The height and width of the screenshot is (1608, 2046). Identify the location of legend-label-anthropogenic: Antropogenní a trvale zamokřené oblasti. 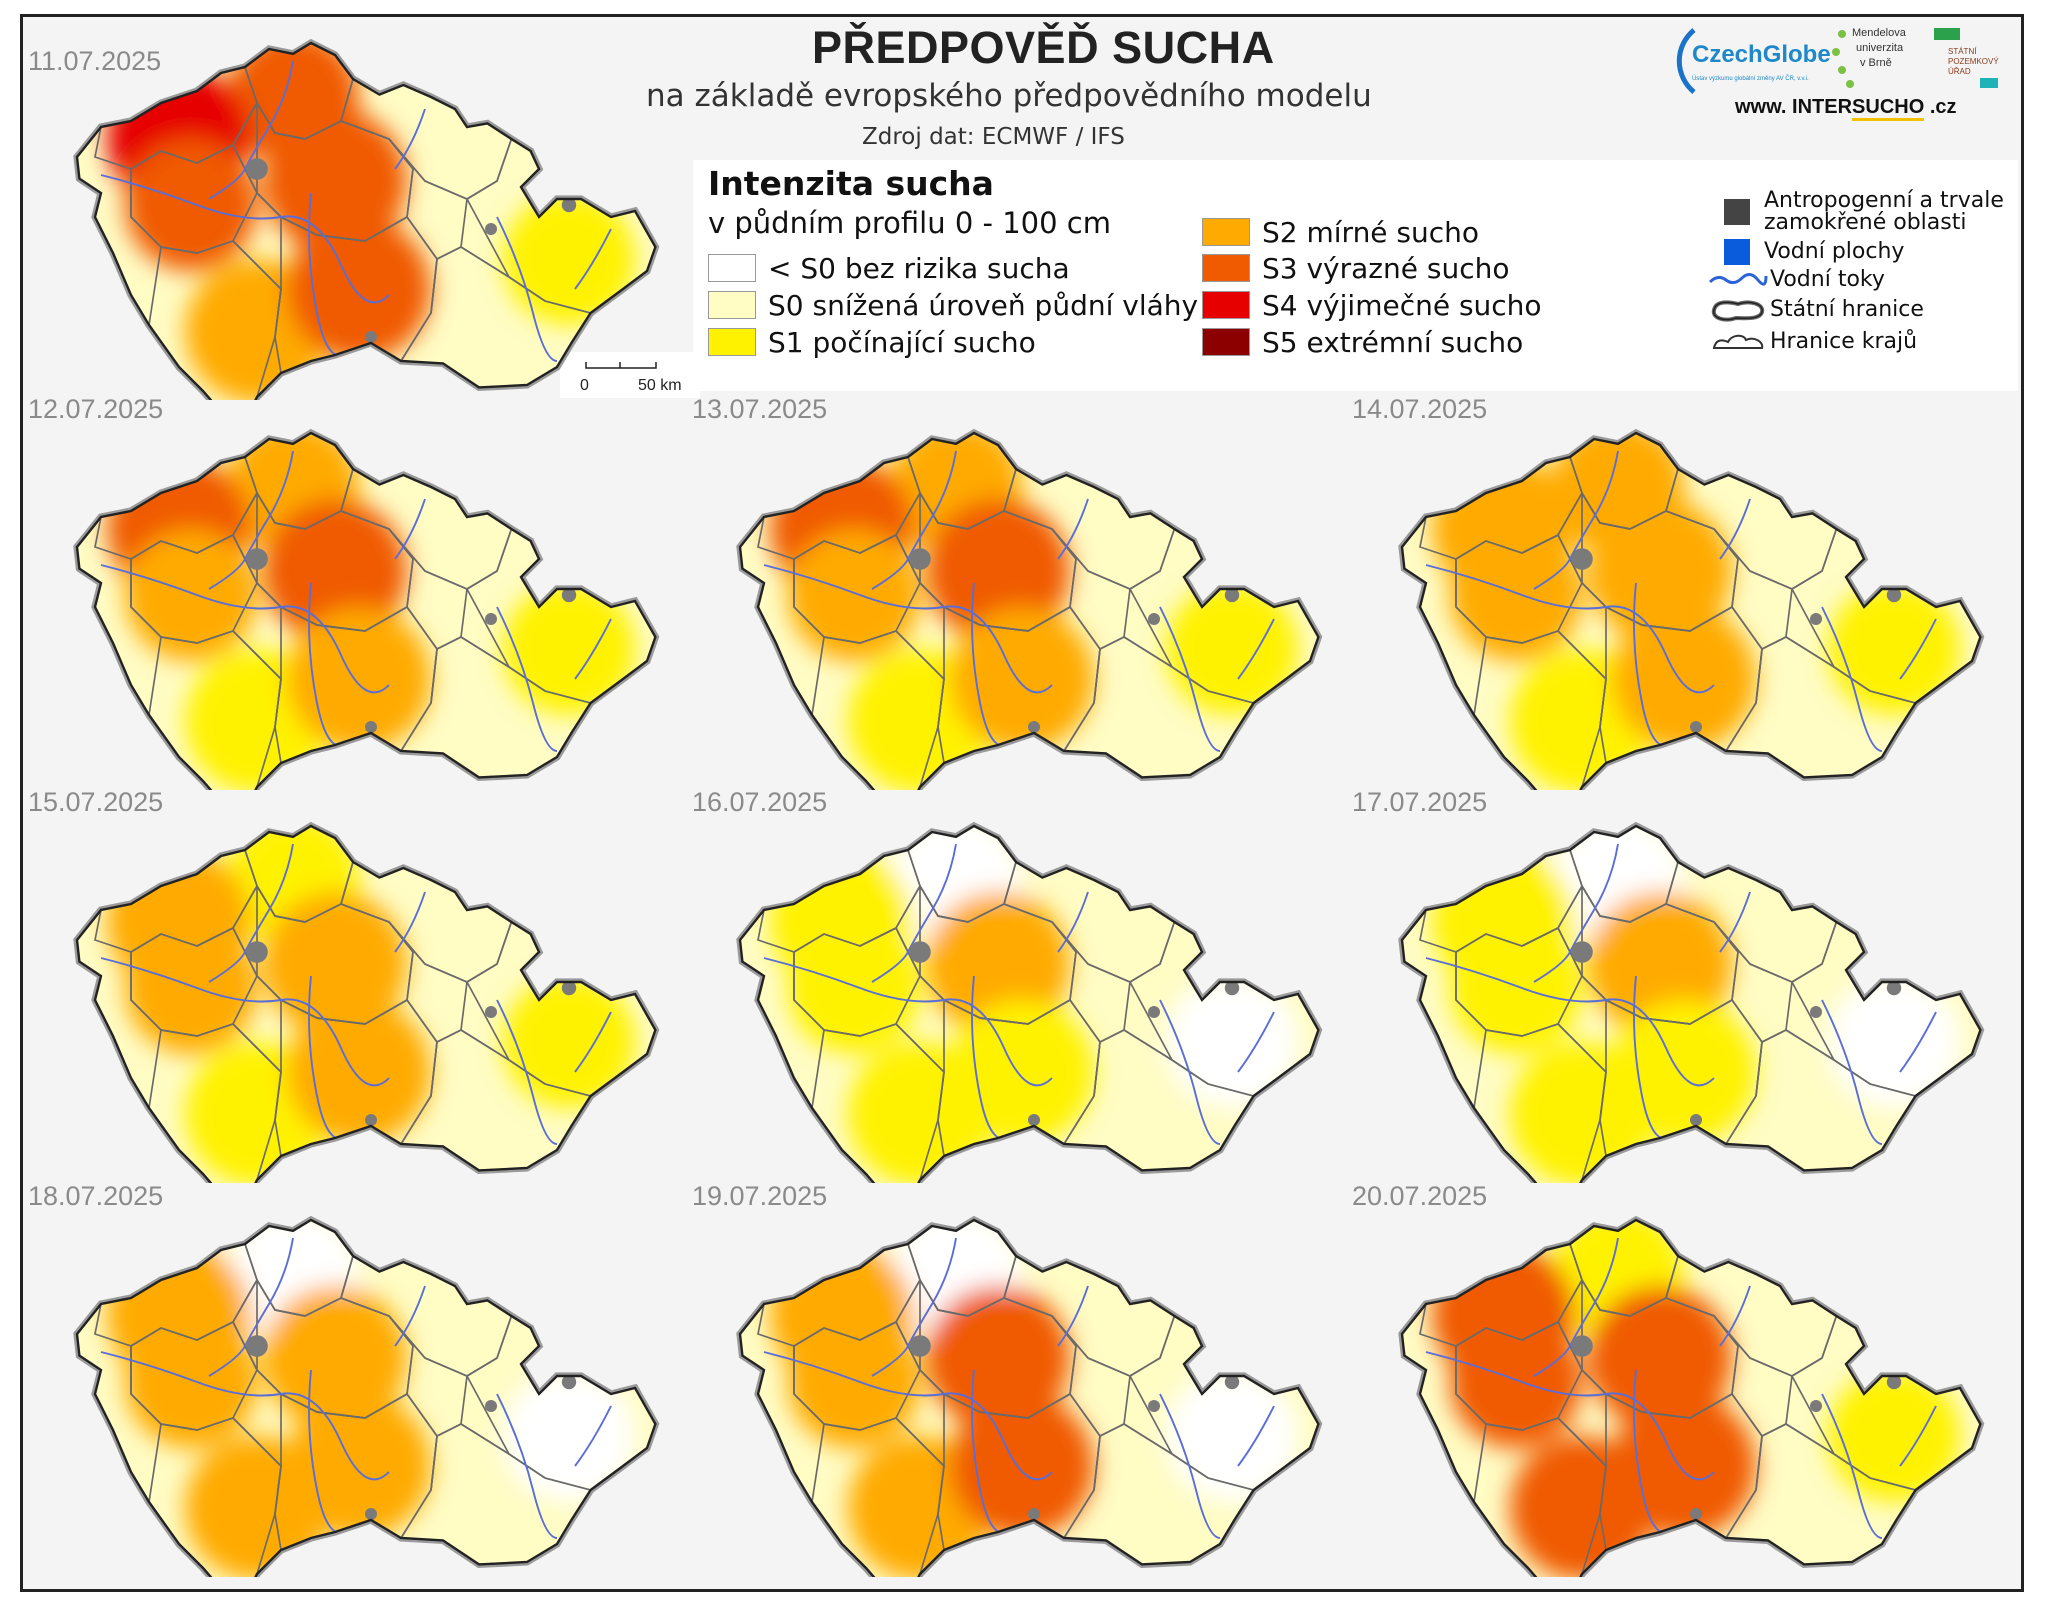
(1884, 211).